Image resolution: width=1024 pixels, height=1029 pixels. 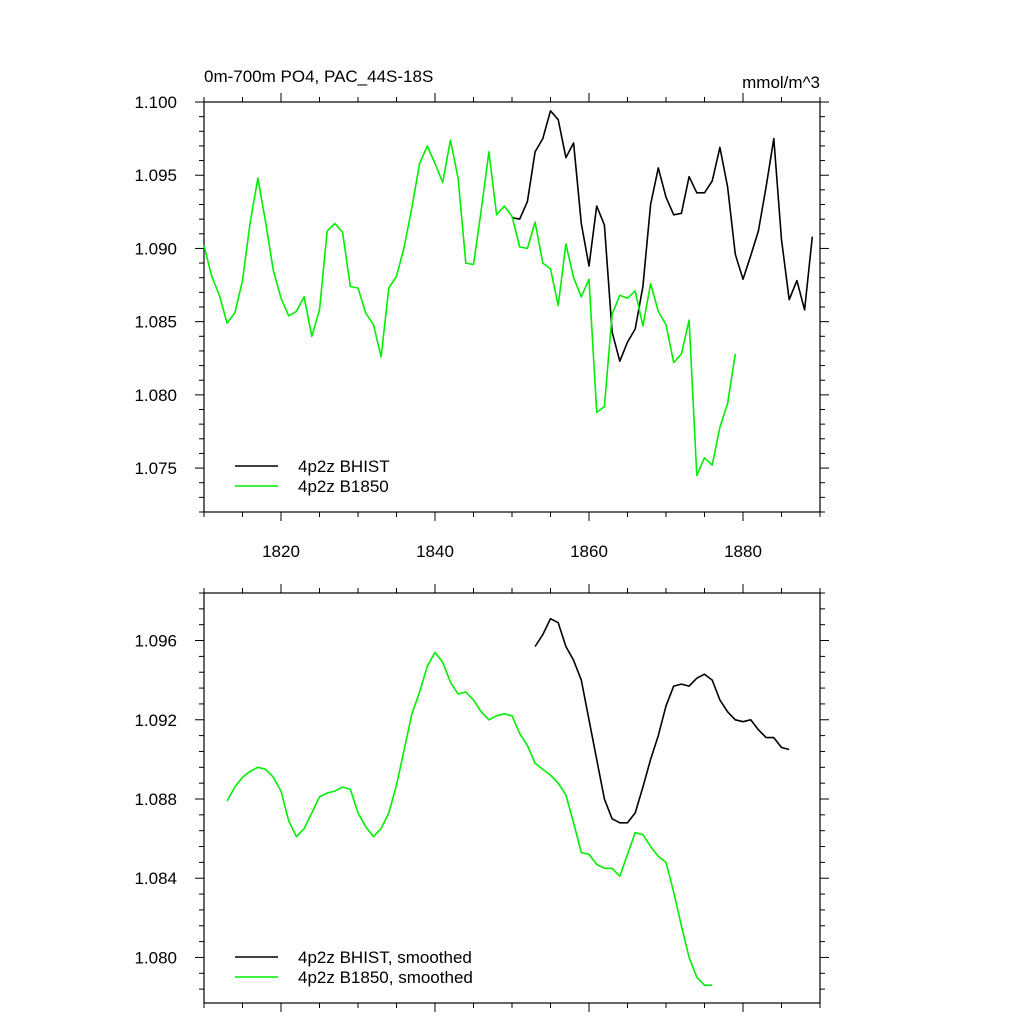 I want to click on legend-label: 4p2z BHIST, so click(x=344, y=466).